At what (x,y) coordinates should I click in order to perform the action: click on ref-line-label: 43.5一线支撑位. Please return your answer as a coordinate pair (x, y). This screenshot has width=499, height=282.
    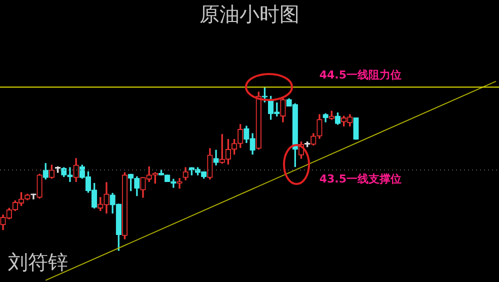
    Looking at the image, I should click on (360, 179).